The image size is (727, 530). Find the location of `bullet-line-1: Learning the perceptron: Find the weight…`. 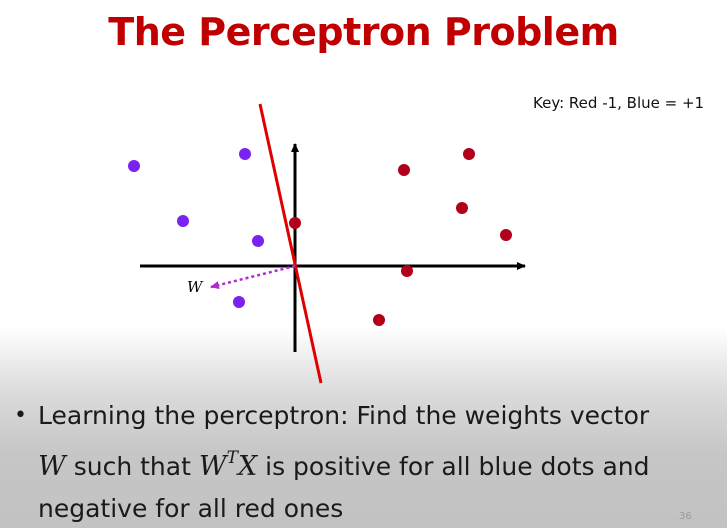

bullet-line-1: Learning the perceptron: Find the weight… is located at coordinates (344, 415).